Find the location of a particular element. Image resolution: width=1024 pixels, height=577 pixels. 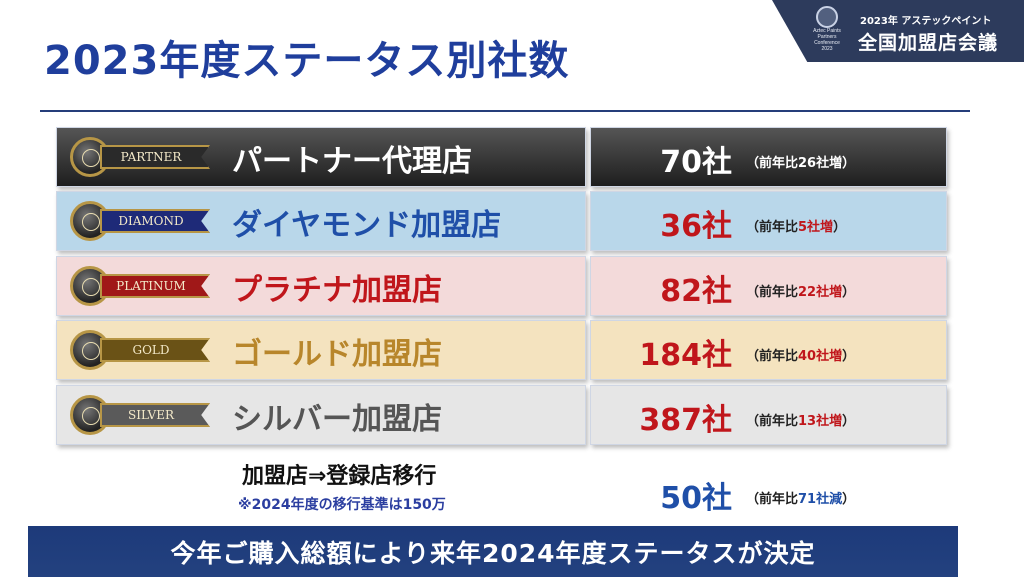

count-wrap: 36社 （前年比5社増） is located at coordinates (768, 223).